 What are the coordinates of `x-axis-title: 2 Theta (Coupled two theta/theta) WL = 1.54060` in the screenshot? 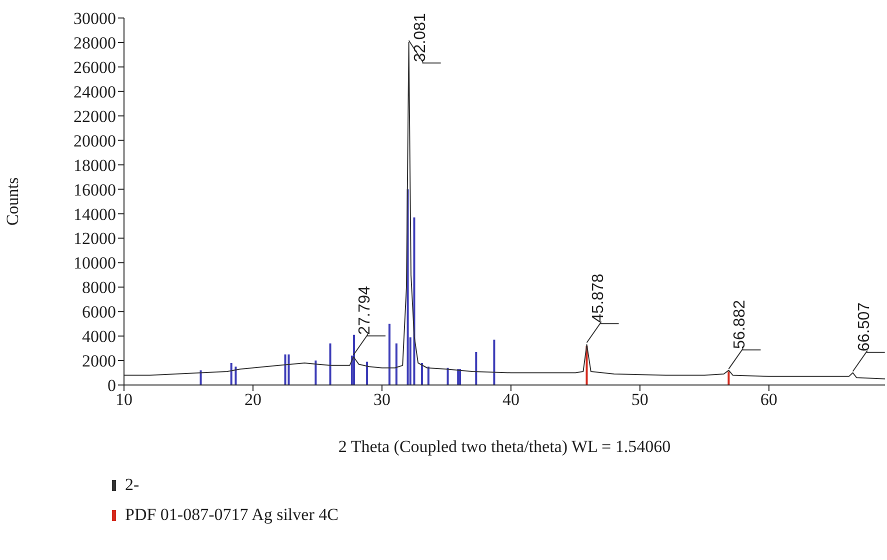 It's located at (504, 446).